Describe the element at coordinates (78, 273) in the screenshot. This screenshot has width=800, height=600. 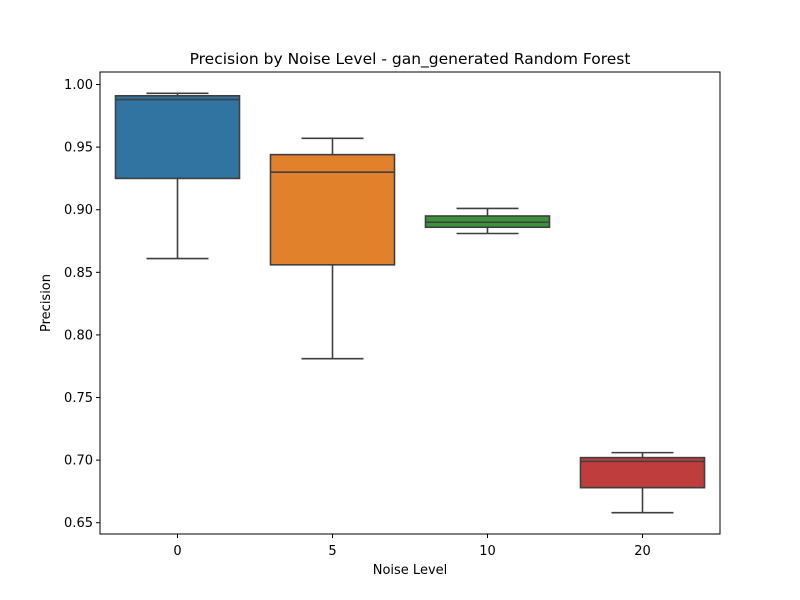
I see `y-tick-label: 0.85` at that location.